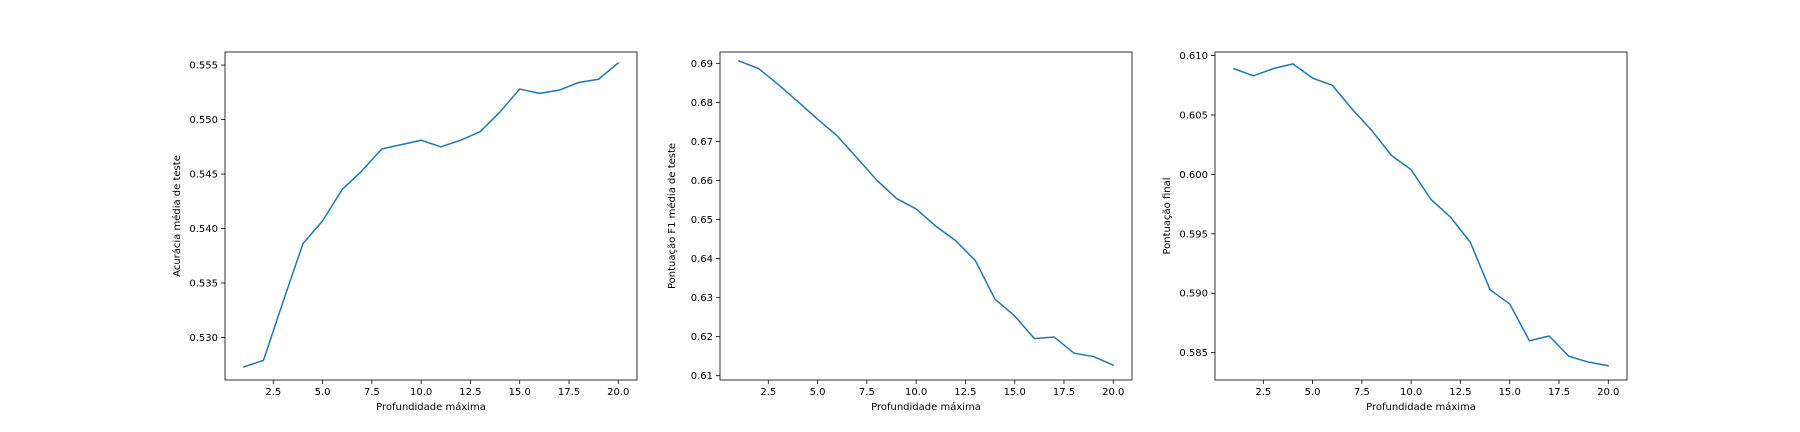 The height and width of the screenshot is (432, 1800). What do you see at coordinates (702, 181) in the screenshot?
I see `y-tick-label: 0.66` at bounding box center [702, 181].